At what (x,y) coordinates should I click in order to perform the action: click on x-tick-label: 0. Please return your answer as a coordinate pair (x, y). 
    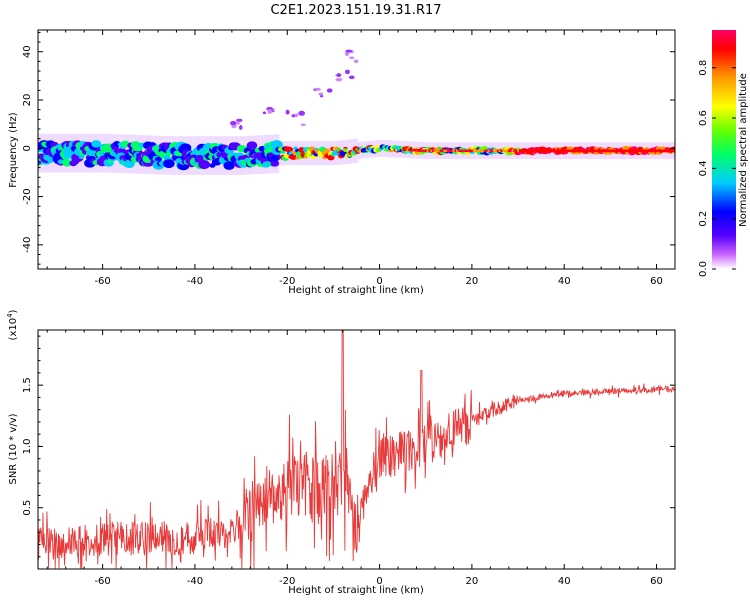
    Looking at the image, I should click on (379, 281).